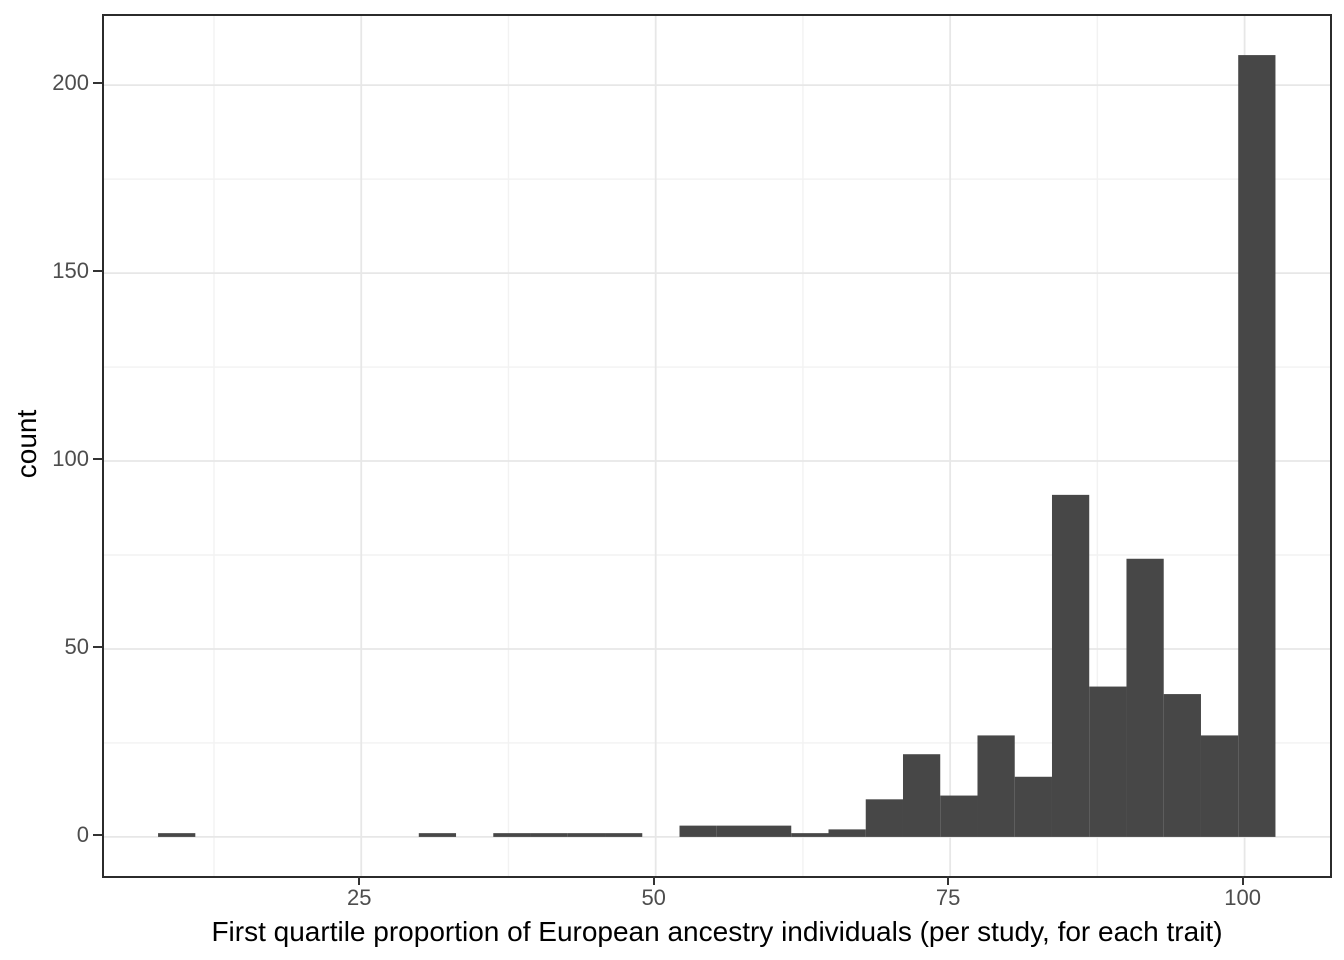  Describe the element at coordinates (359, 897) in the screenshot. I see `x-tick-label: 25` at that location.